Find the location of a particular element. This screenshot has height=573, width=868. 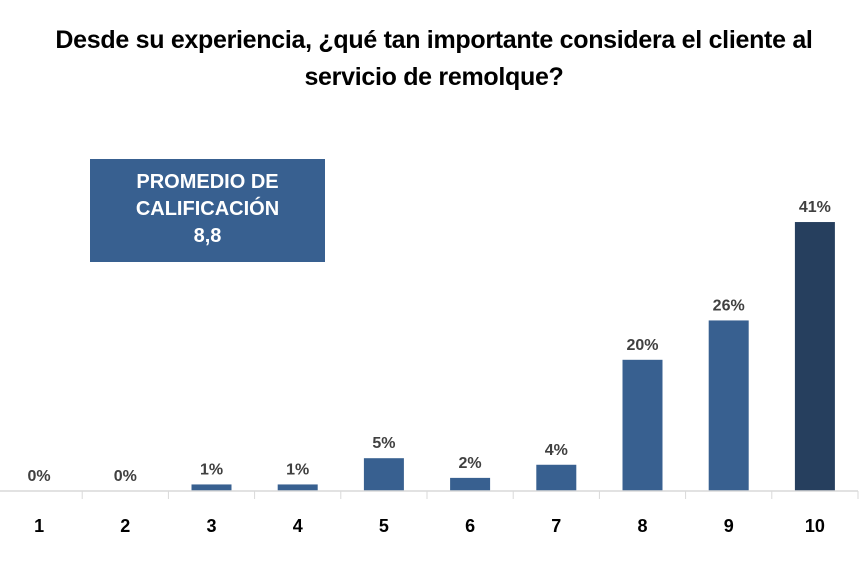

x-tick-label-3: 3 is located at coordinates (211, 526).